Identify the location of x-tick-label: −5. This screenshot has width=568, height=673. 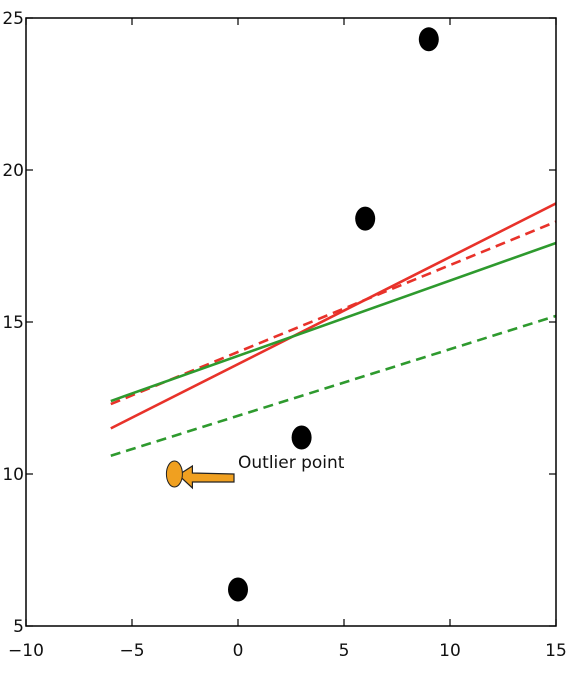
(131, 651).